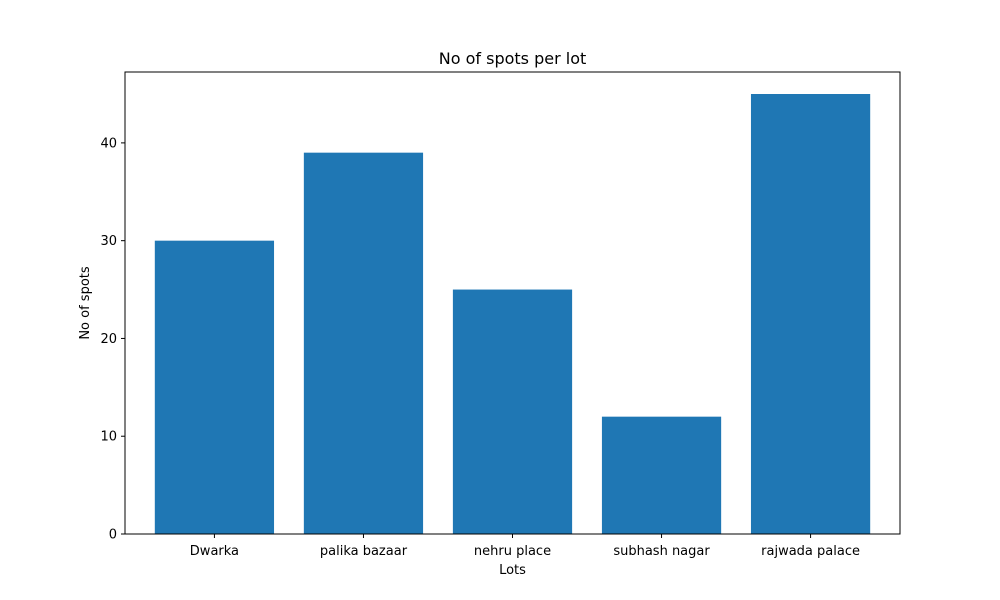 This screenshot has width=1000, height=600. What do you see at coordinates (108, 339) in the screenshot?
I see `y-tick-label: 20` at bounding box center [108, 339].